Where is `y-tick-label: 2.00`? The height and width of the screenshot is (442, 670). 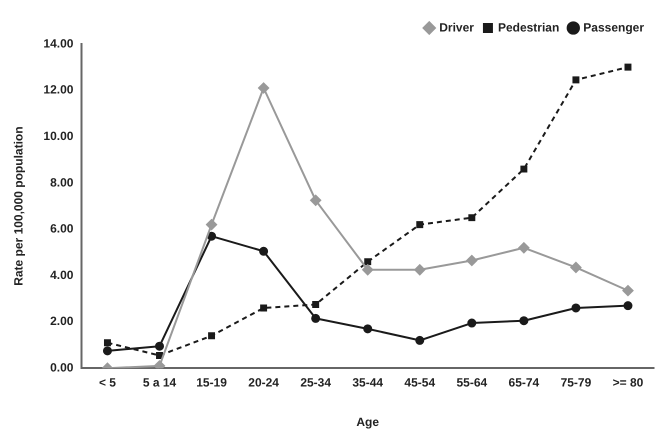 y-tick-label: 2.00 is located at coordinates (62, 321).